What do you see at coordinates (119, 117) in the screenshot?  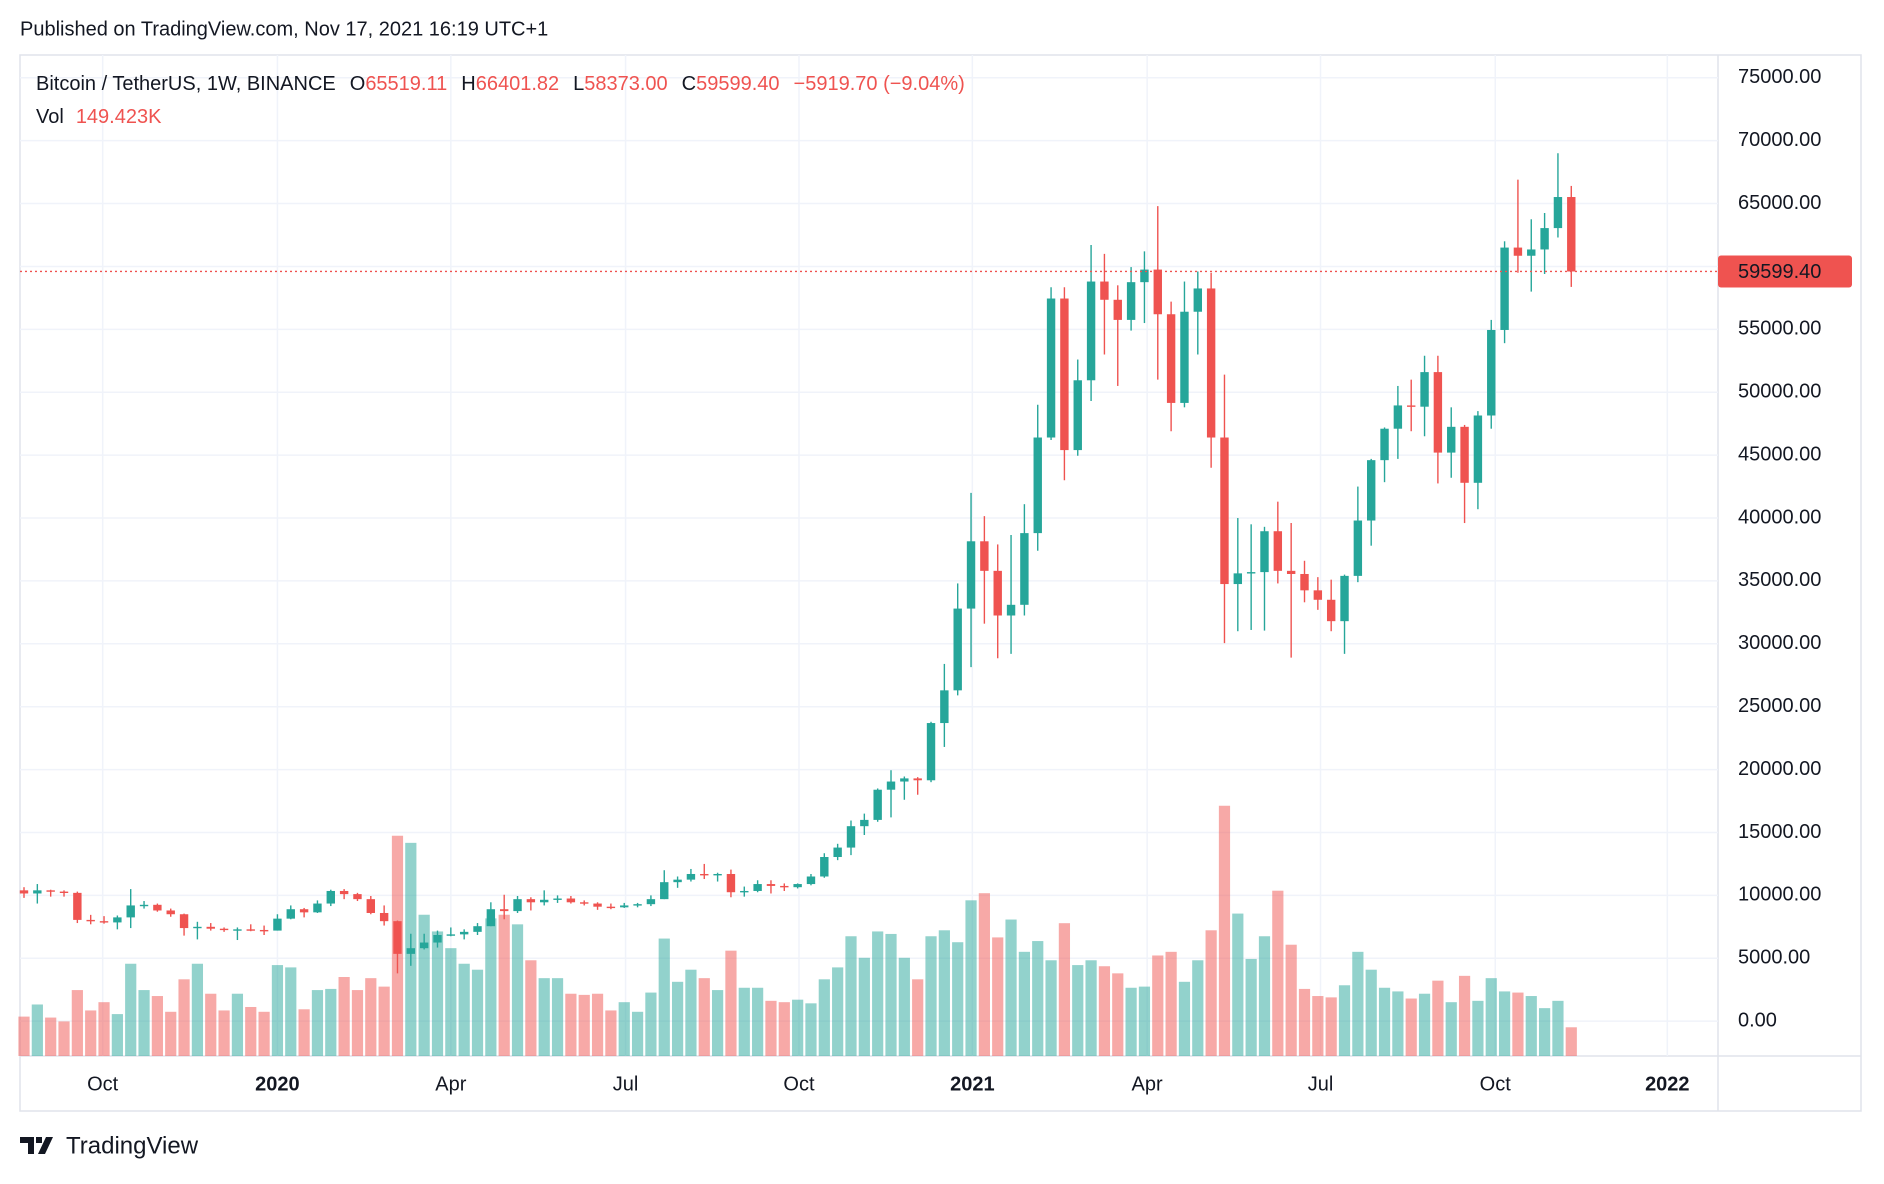 I see `volume-value: 149.423K` at bounding box center [119, 117].